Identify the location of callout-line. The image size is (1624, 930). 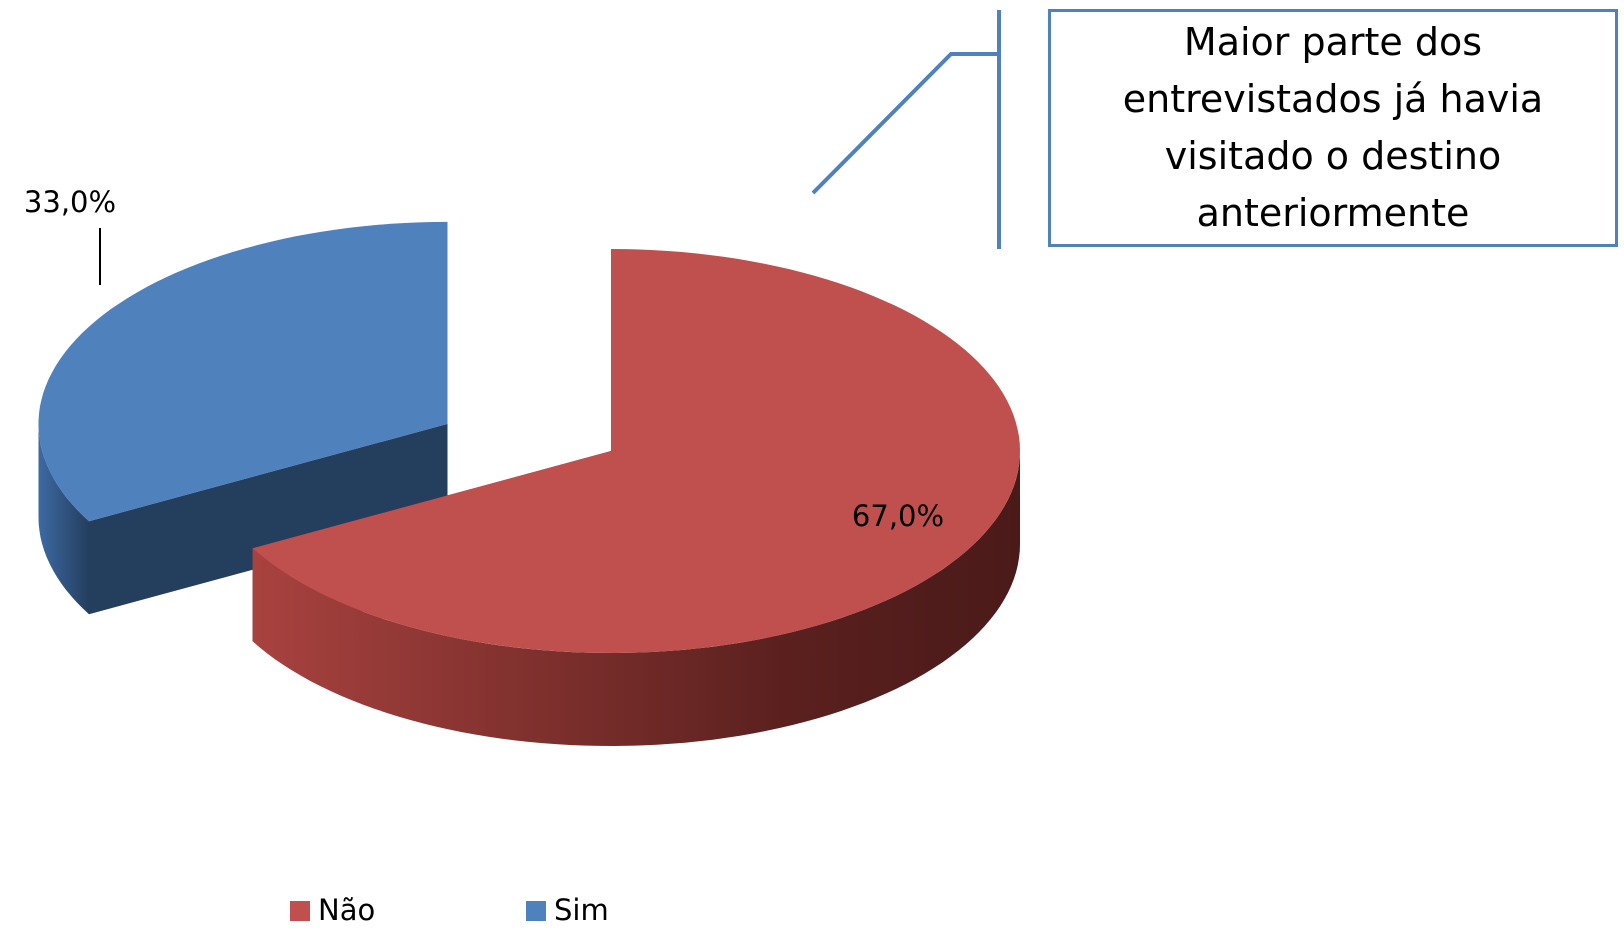
(905, 123).